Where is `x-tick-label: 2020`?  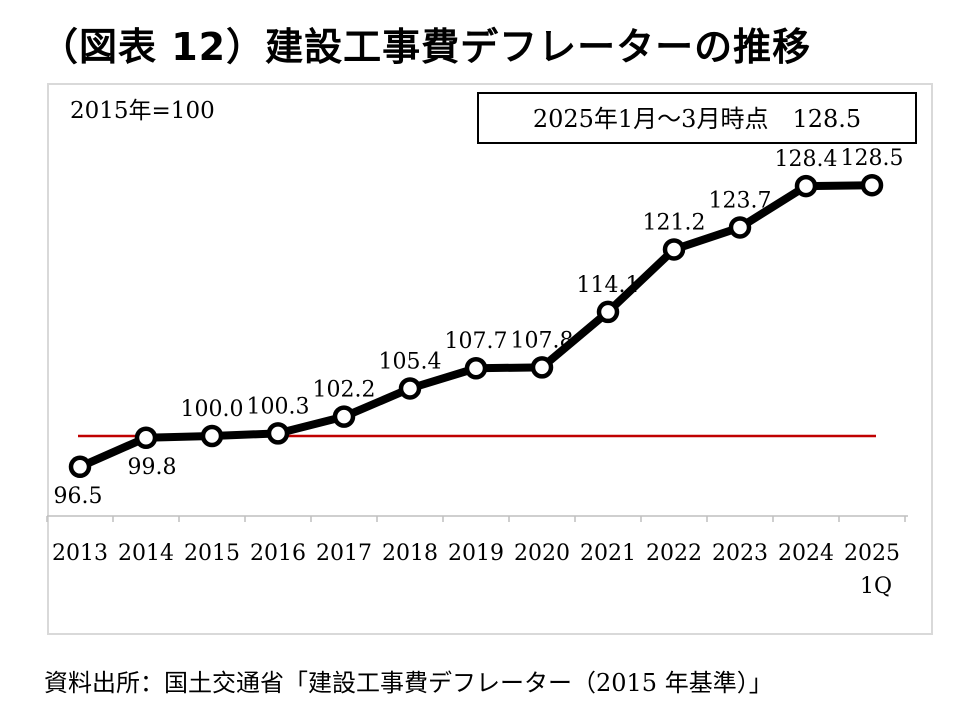
x-tick-label: 2020 is located at coordinates (542, 553).